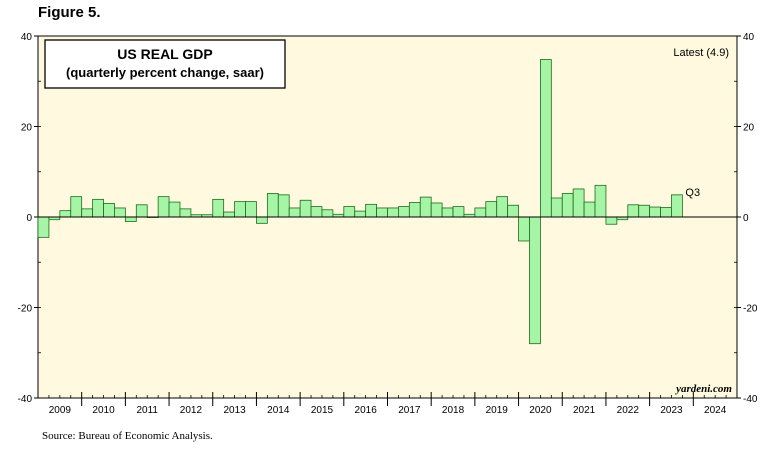 The height and width of the screenshot is (450, 779). Describe the element at coordinates (750, 399) in the screenshot. I see `y-tick-label-right: -40` at that location.